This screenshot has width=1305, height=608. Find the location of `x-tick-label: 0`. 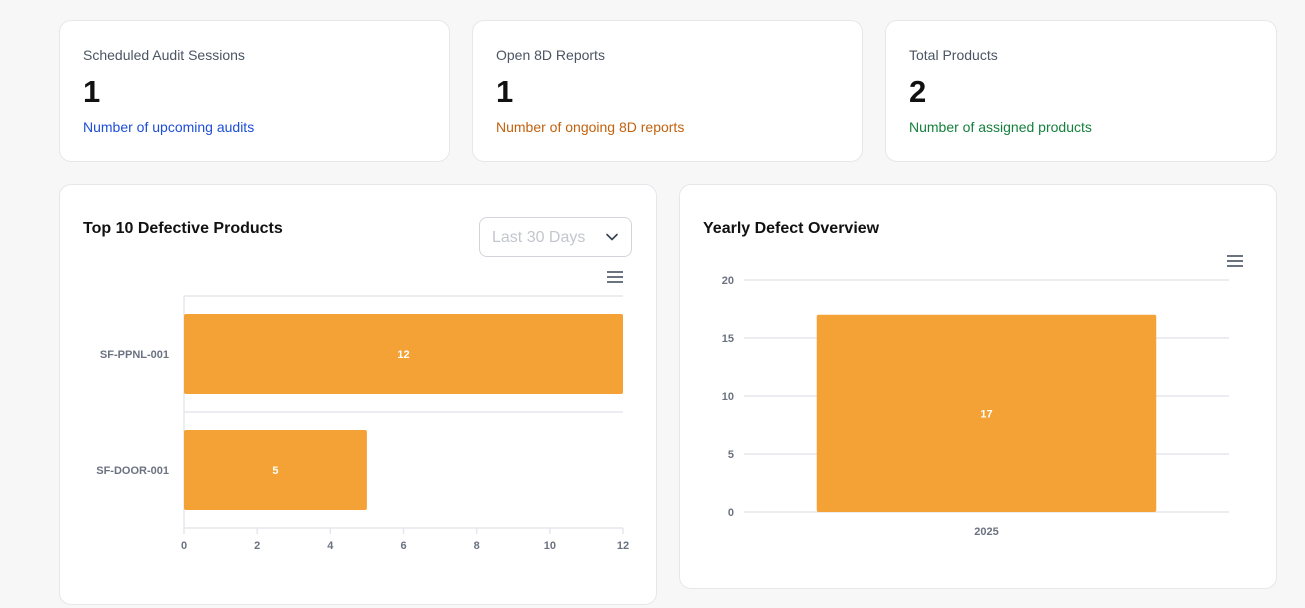

x-tick-label: 0 is located at coordinates (184, 546).